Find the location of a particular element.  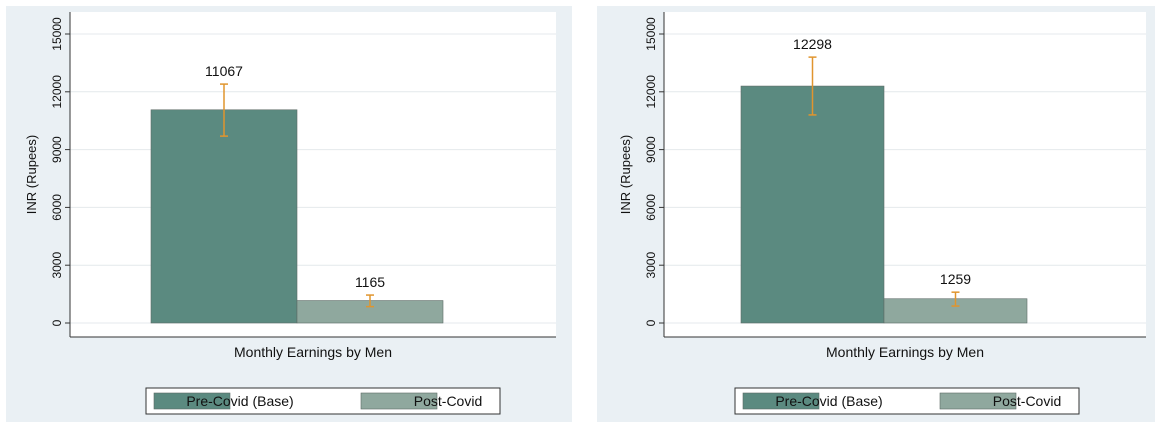

data-label: 1259 is located at coordinates (955, 279).